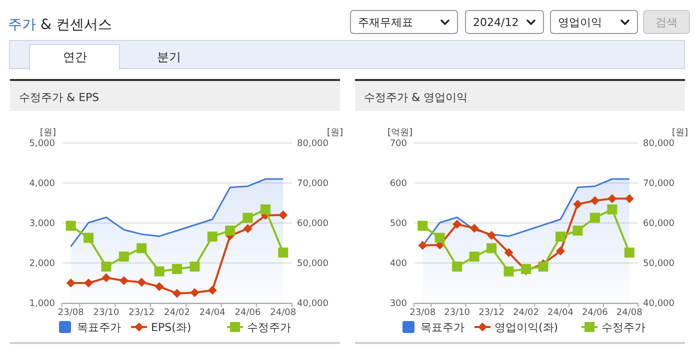 Image resolution: width=695 pixels, height=349 pixels. I want to click on y-tick-label: 3,000, so click(42, 224).